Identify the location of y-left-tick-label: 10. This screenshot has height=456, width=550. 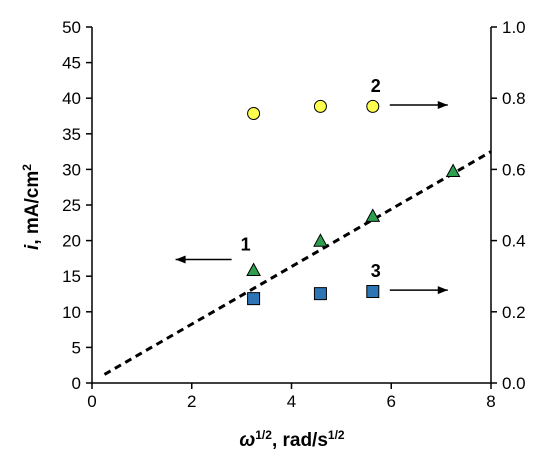
(71, 312).